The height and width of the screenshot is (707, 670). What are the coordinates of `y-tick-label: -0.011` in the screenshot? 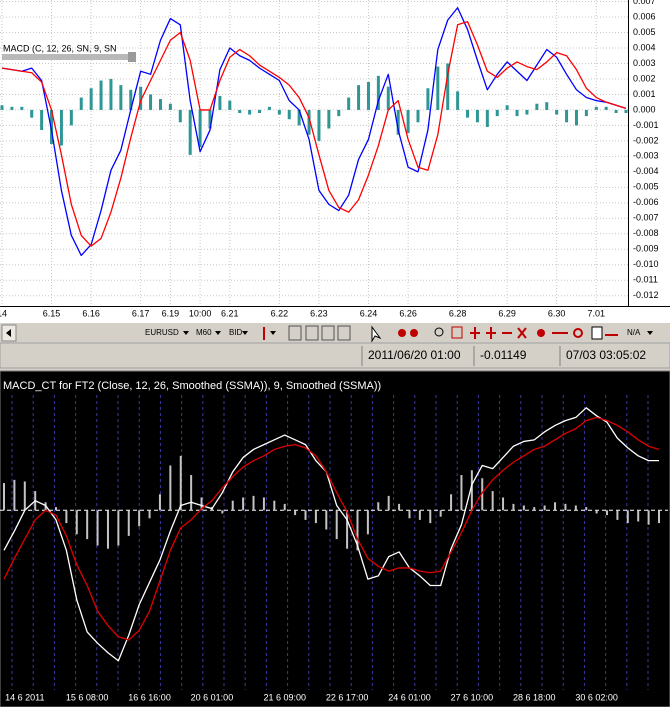 It's located at (645, 280).